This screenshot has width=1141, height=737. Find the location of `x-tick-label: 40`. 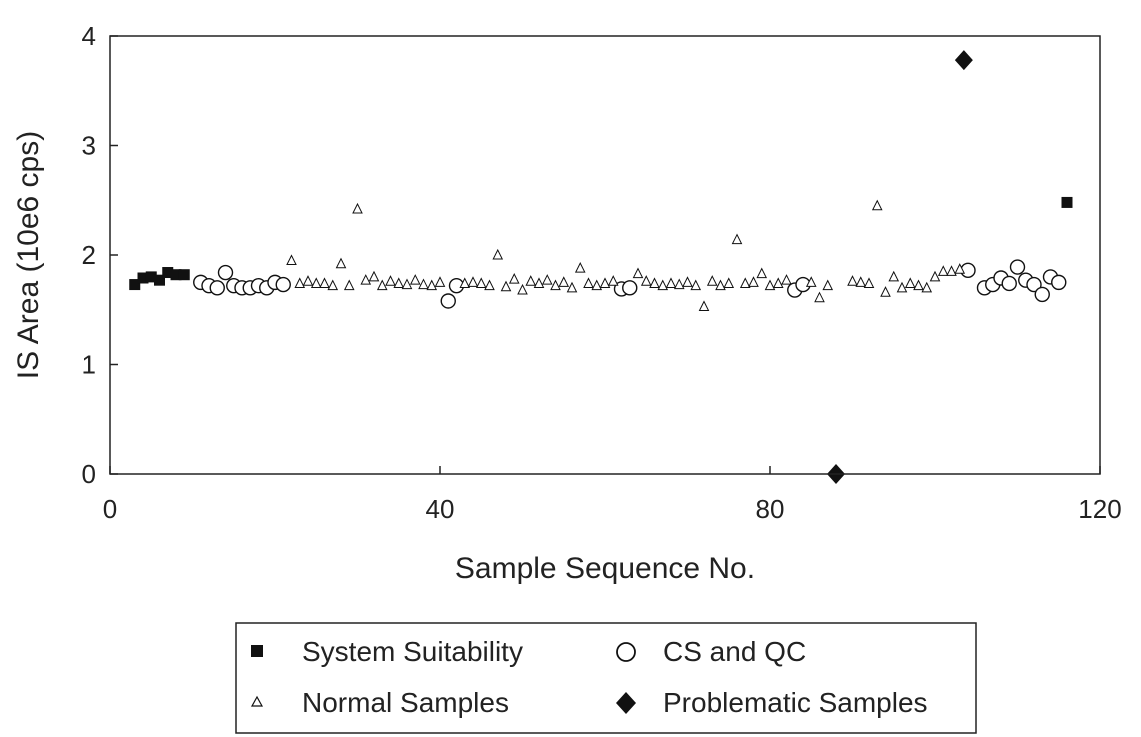

x-tick-label: 40 is located at coordinates (440, 509).